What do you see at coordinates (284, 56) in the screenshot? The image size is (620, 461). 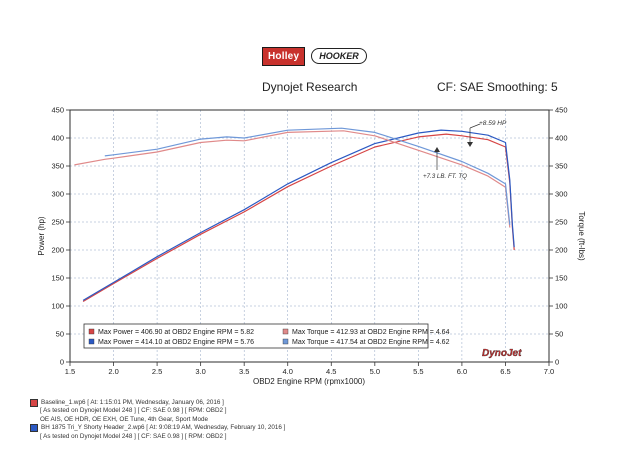 I see `holley-logo: Holley` at bounding box center [284, 56].